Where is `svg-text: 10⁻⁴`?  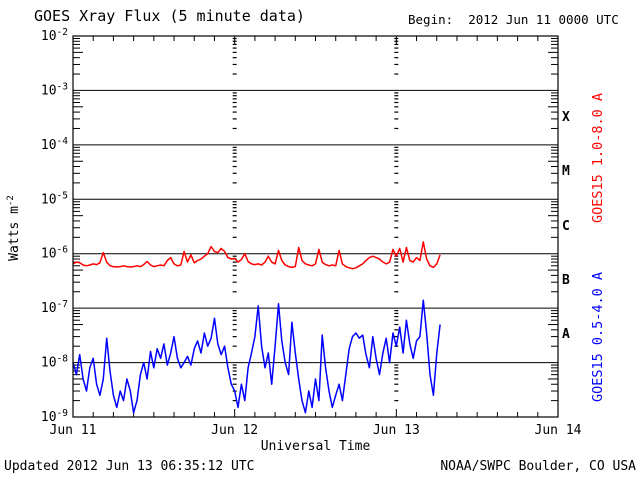 svg-text: 10⁻⁴ is located at coordinates (54, 144).